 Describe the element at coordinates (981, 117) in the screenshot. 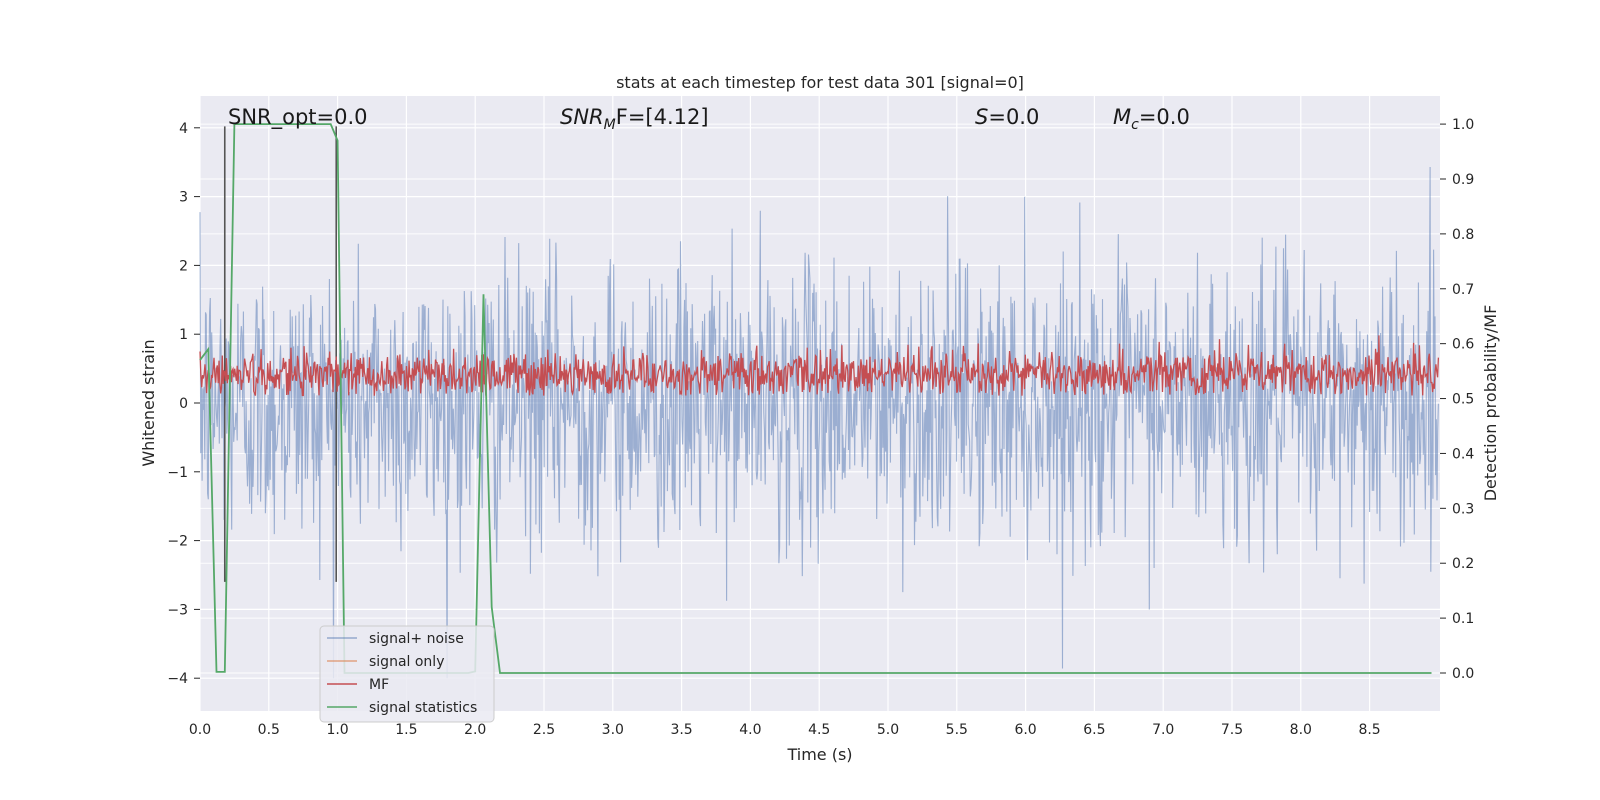

I see `s-main: S` at that location.